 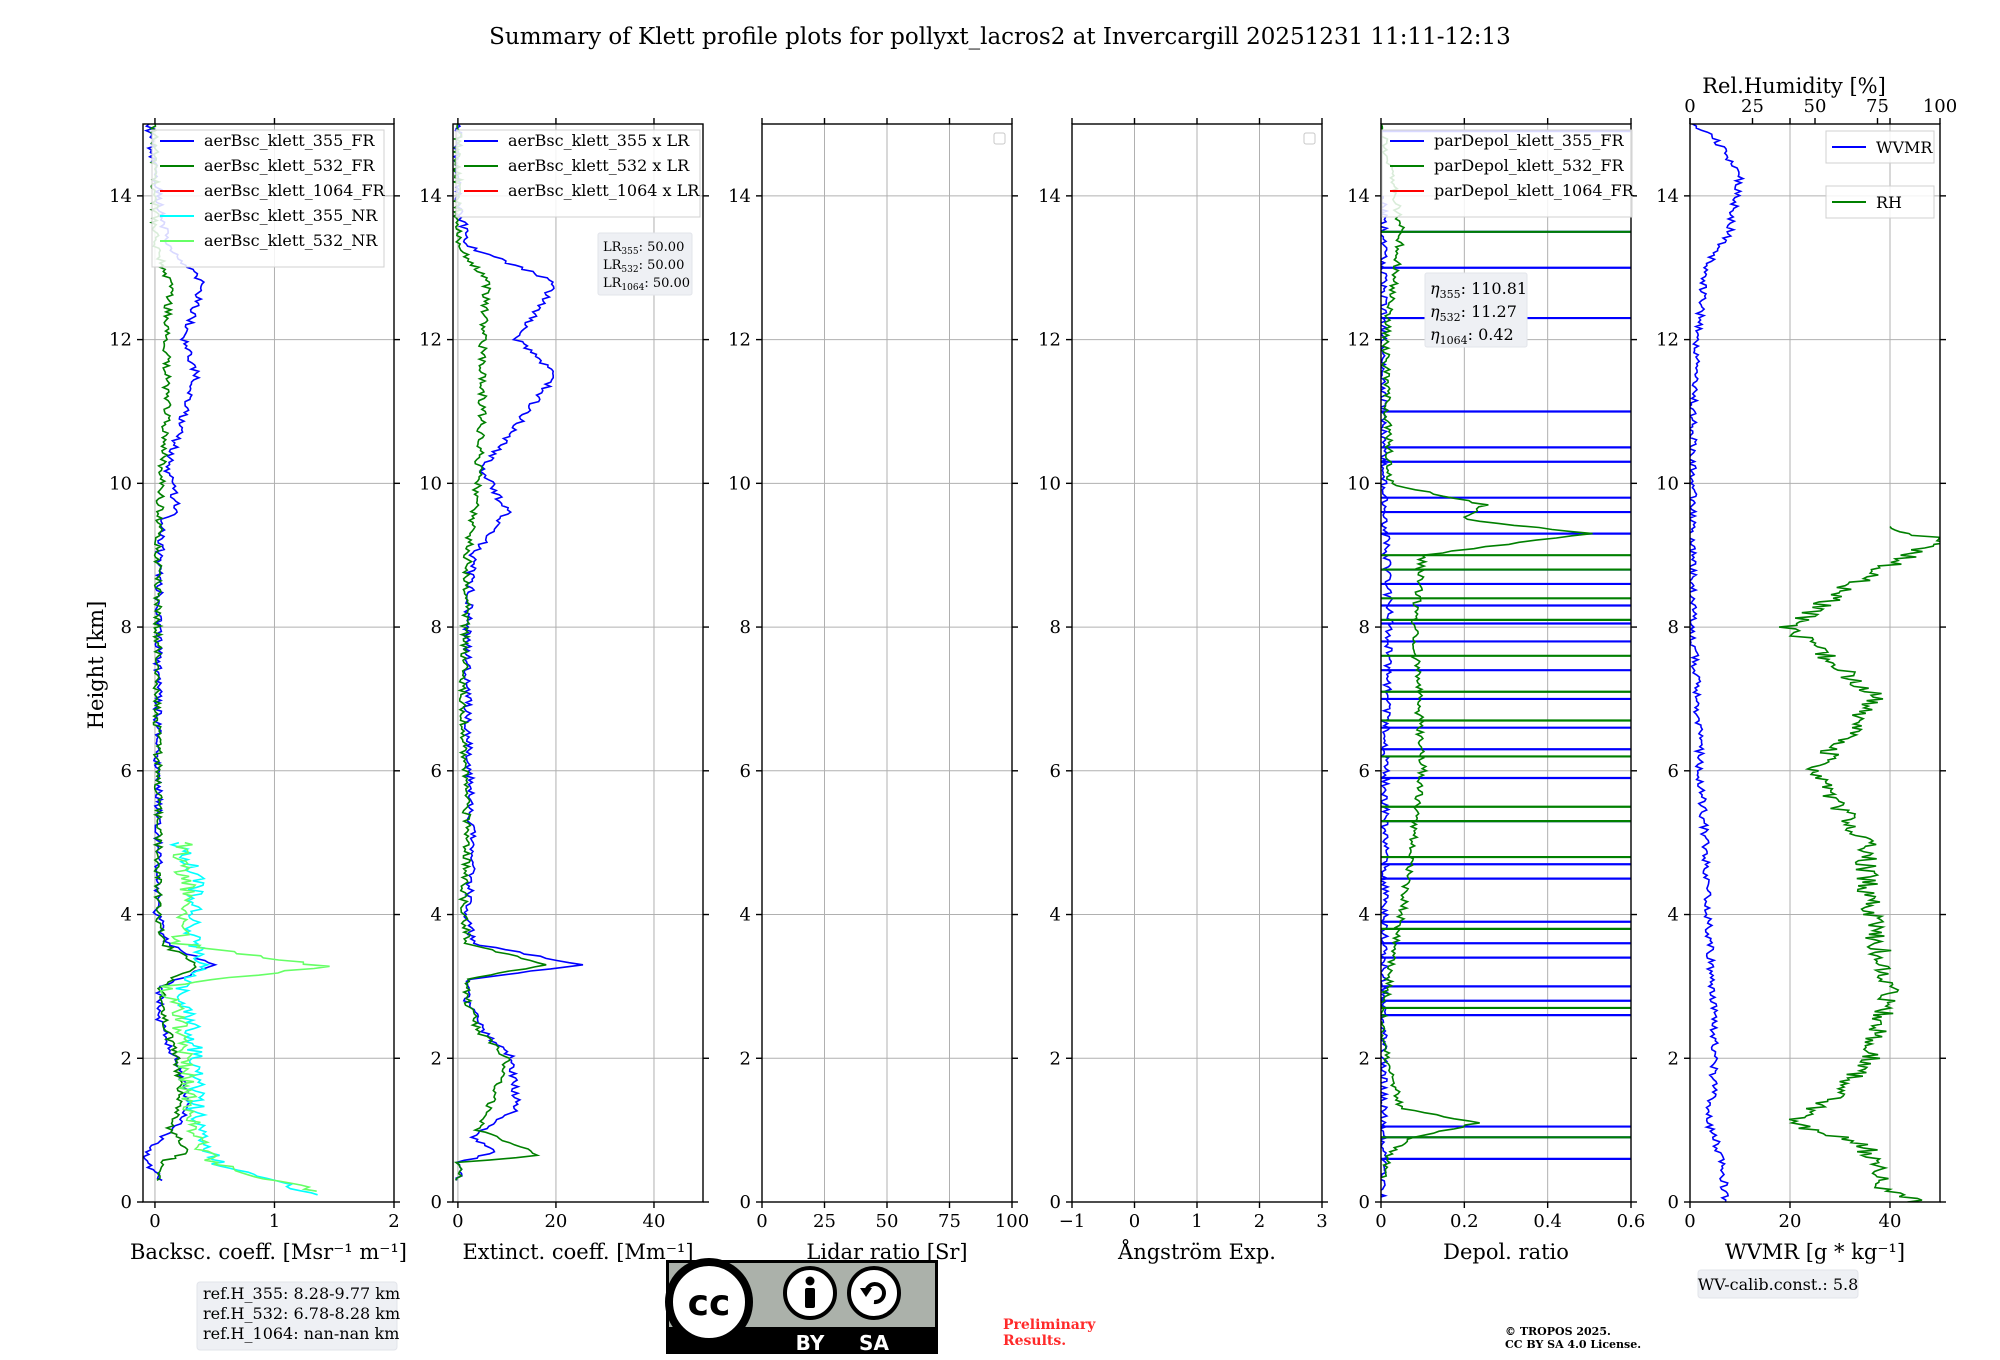 I want to click on series-line-aerBsc_klett_532_FR, so click(x=173, y=653).